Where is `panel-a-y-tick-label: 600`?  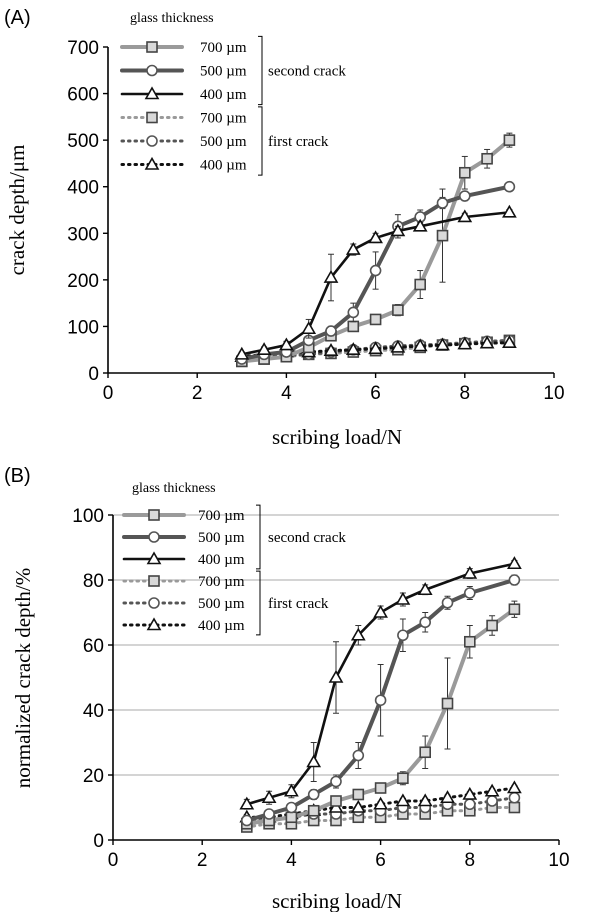 panel-a-y-tick-label: 600 is located at coordinates (83, 95).